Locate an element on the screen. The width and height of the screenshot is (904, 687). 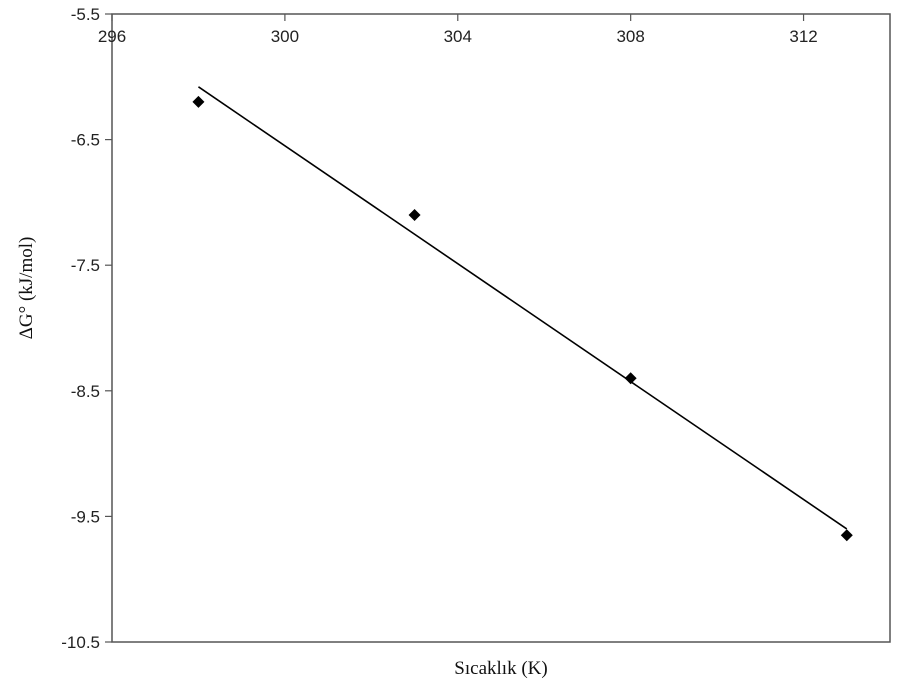
y-axis-title: ΔG° (kJ/mol) is located at coordinates (26, 288).